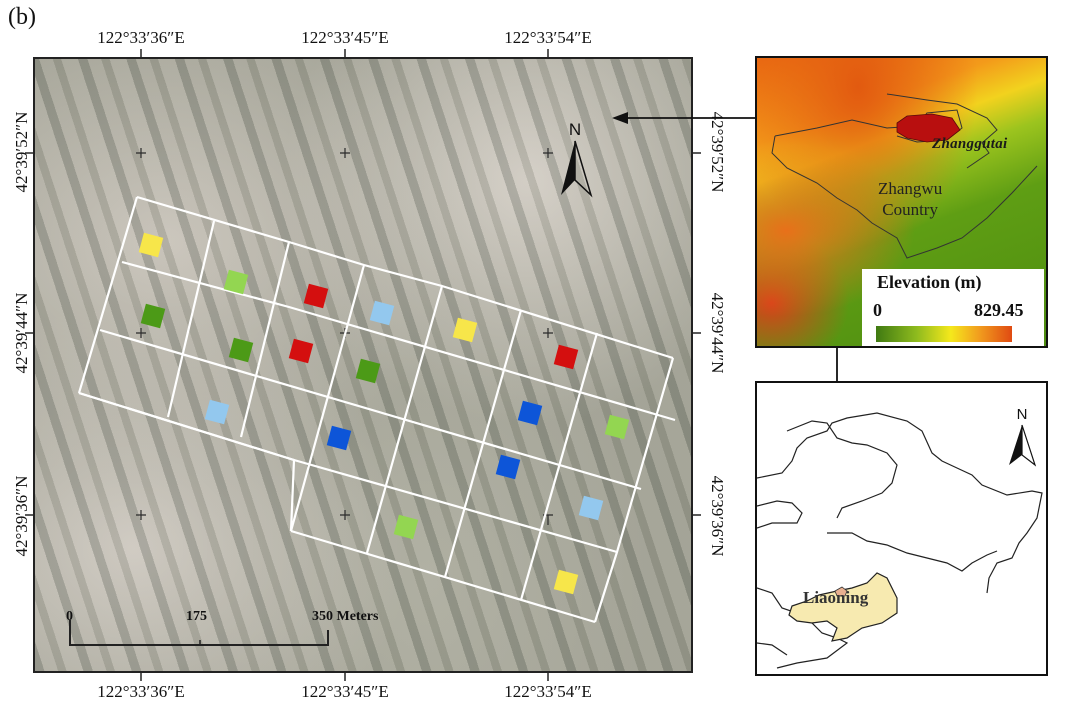 The width and height of the screenshot is (1066, 706). What do you see at coordinates (910, 199) in the screenshot?
I see `zhangwu-county-label: Zhangwu Country` at bounding box center [910, 199].